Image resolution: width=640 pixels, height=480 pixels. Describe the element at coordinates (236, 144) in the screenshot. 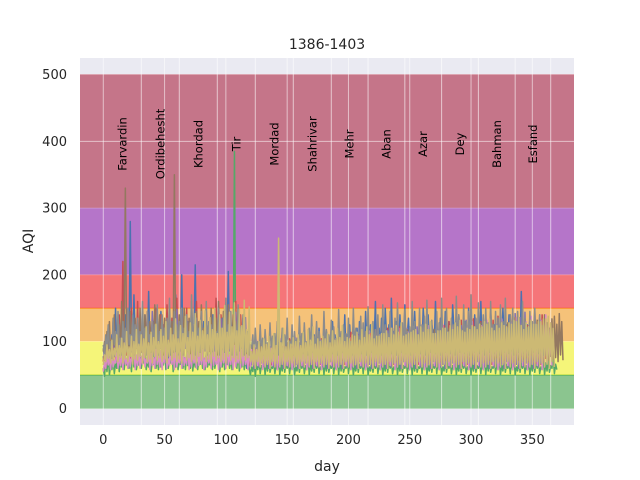

I see `month-label-3: Tir` at that location.